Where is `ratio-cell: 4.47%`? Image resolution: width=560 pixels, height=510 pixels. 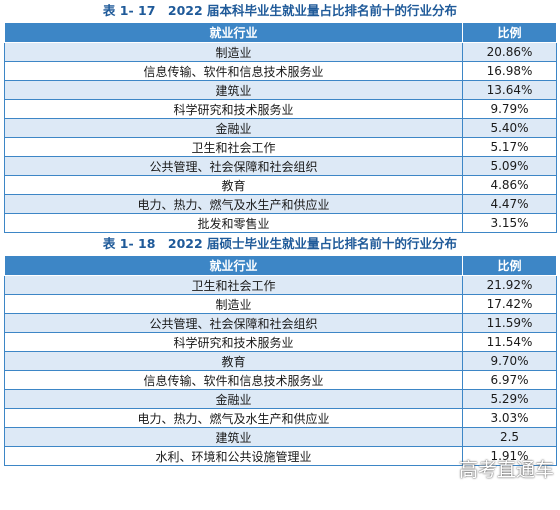 ratio-cell: 4.47% is located at coordinates (509, 204).